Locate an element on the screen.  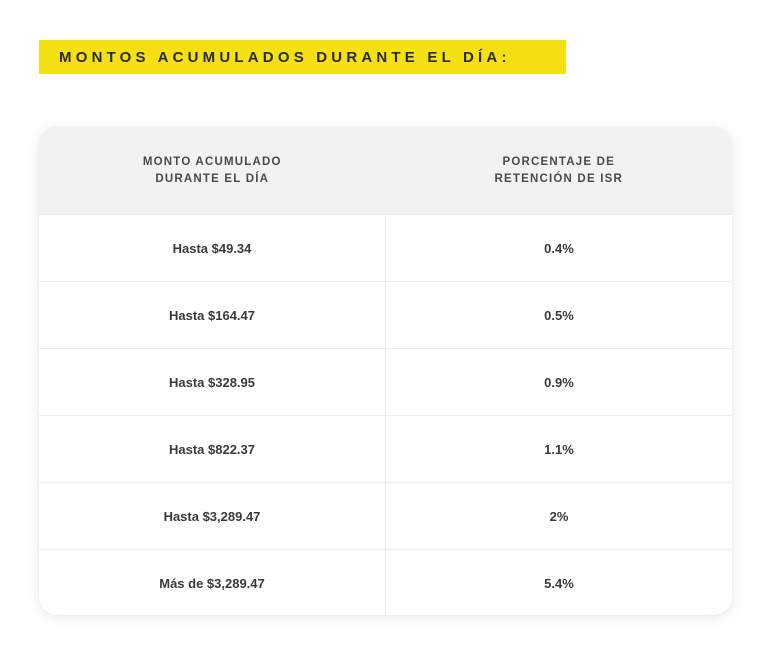
header-amount: MONTO ACUMULADO DURANTE EL DÍA is located at coordinates (212, 170).